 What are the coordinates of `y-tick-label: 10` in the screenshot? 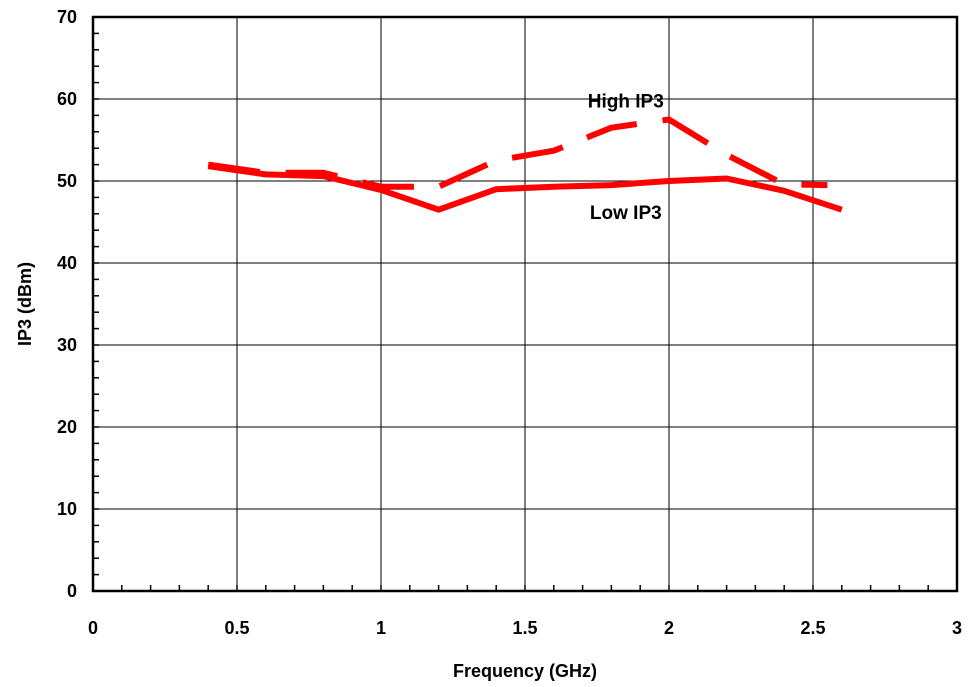 It's located at (67, 509).